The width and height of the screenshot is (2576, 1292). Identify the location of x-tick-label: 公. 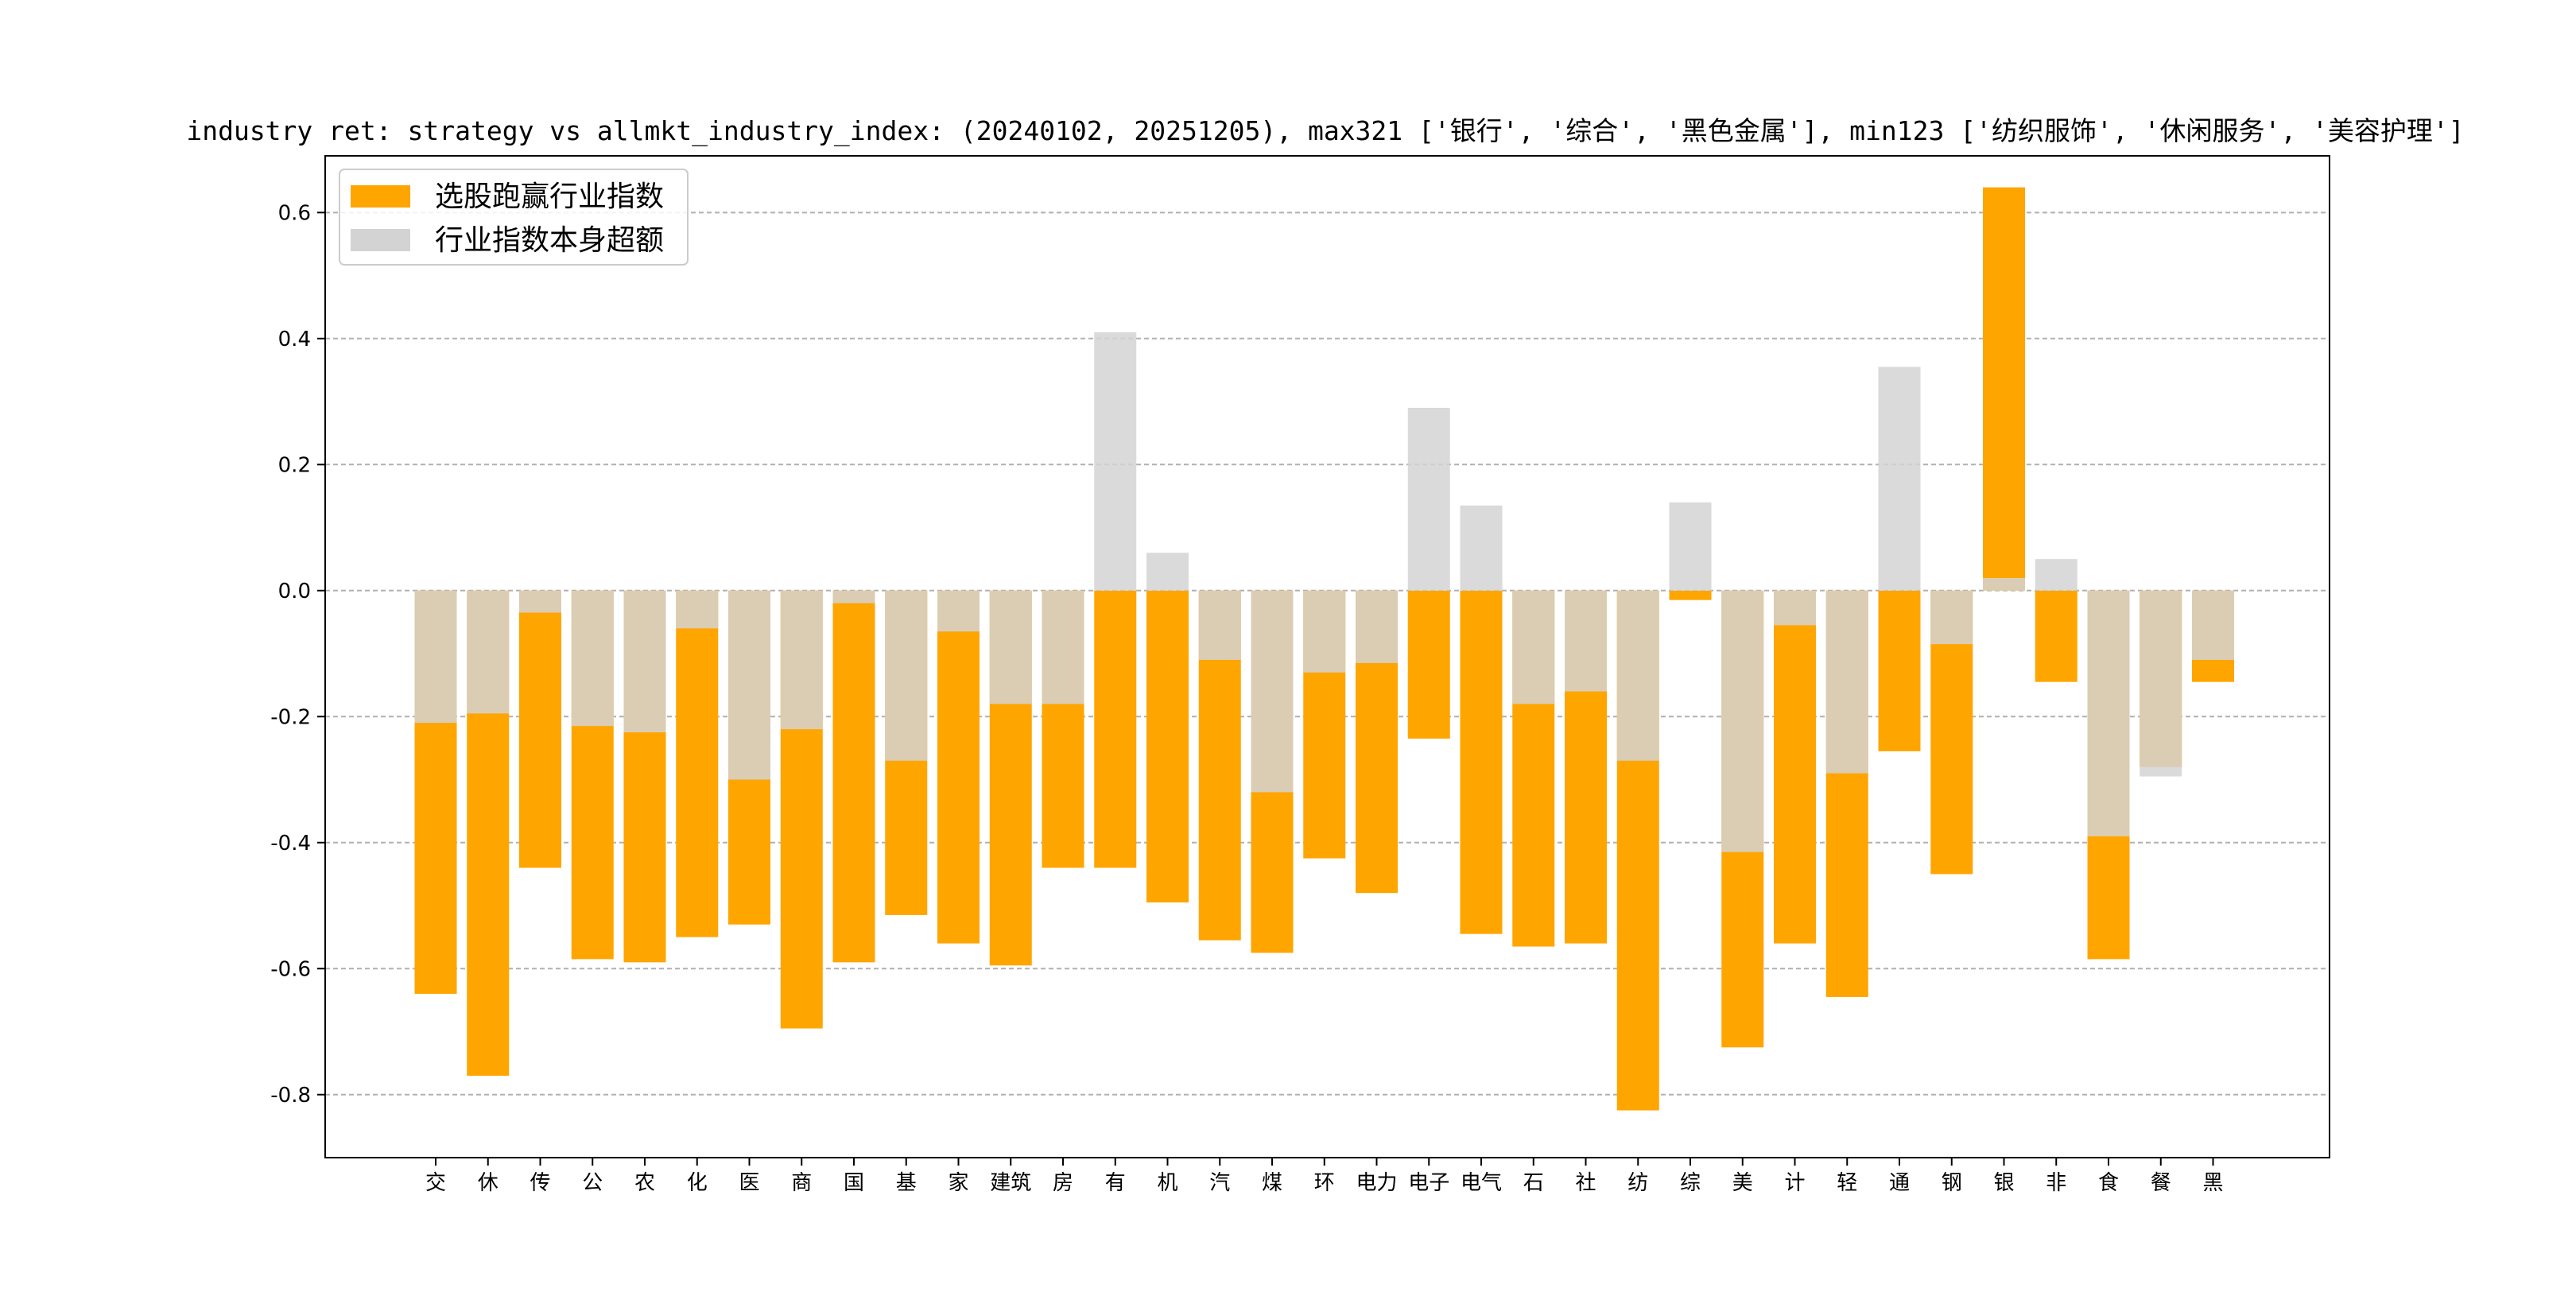
(592, 1183).